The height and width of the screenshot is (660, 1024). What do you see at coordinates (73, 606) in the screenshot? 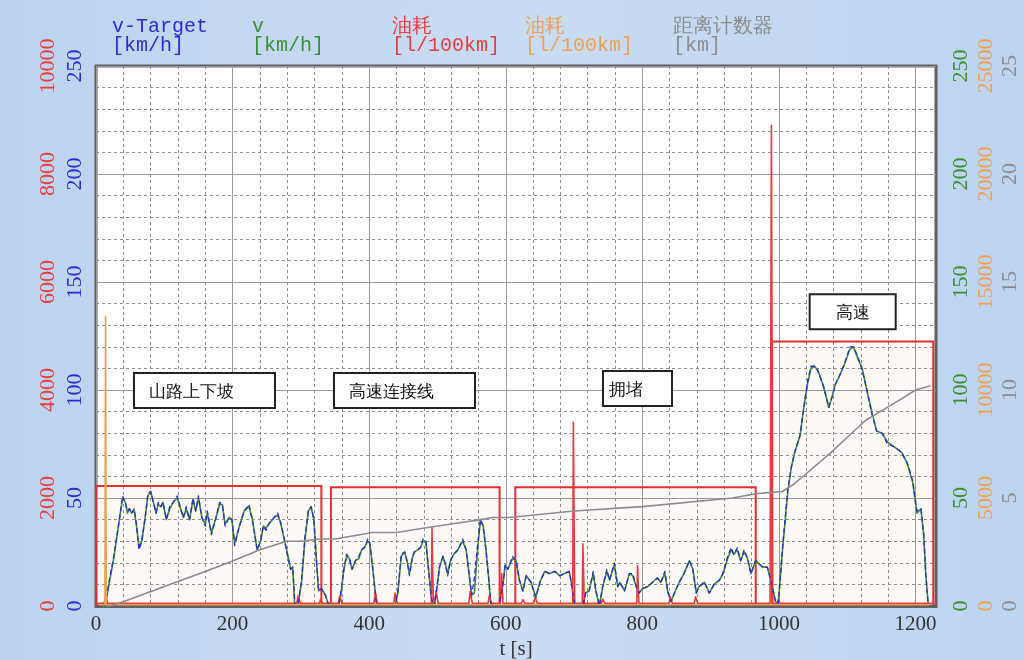
I see `y3-tick-label: 0` at bounding box center [73, 606].